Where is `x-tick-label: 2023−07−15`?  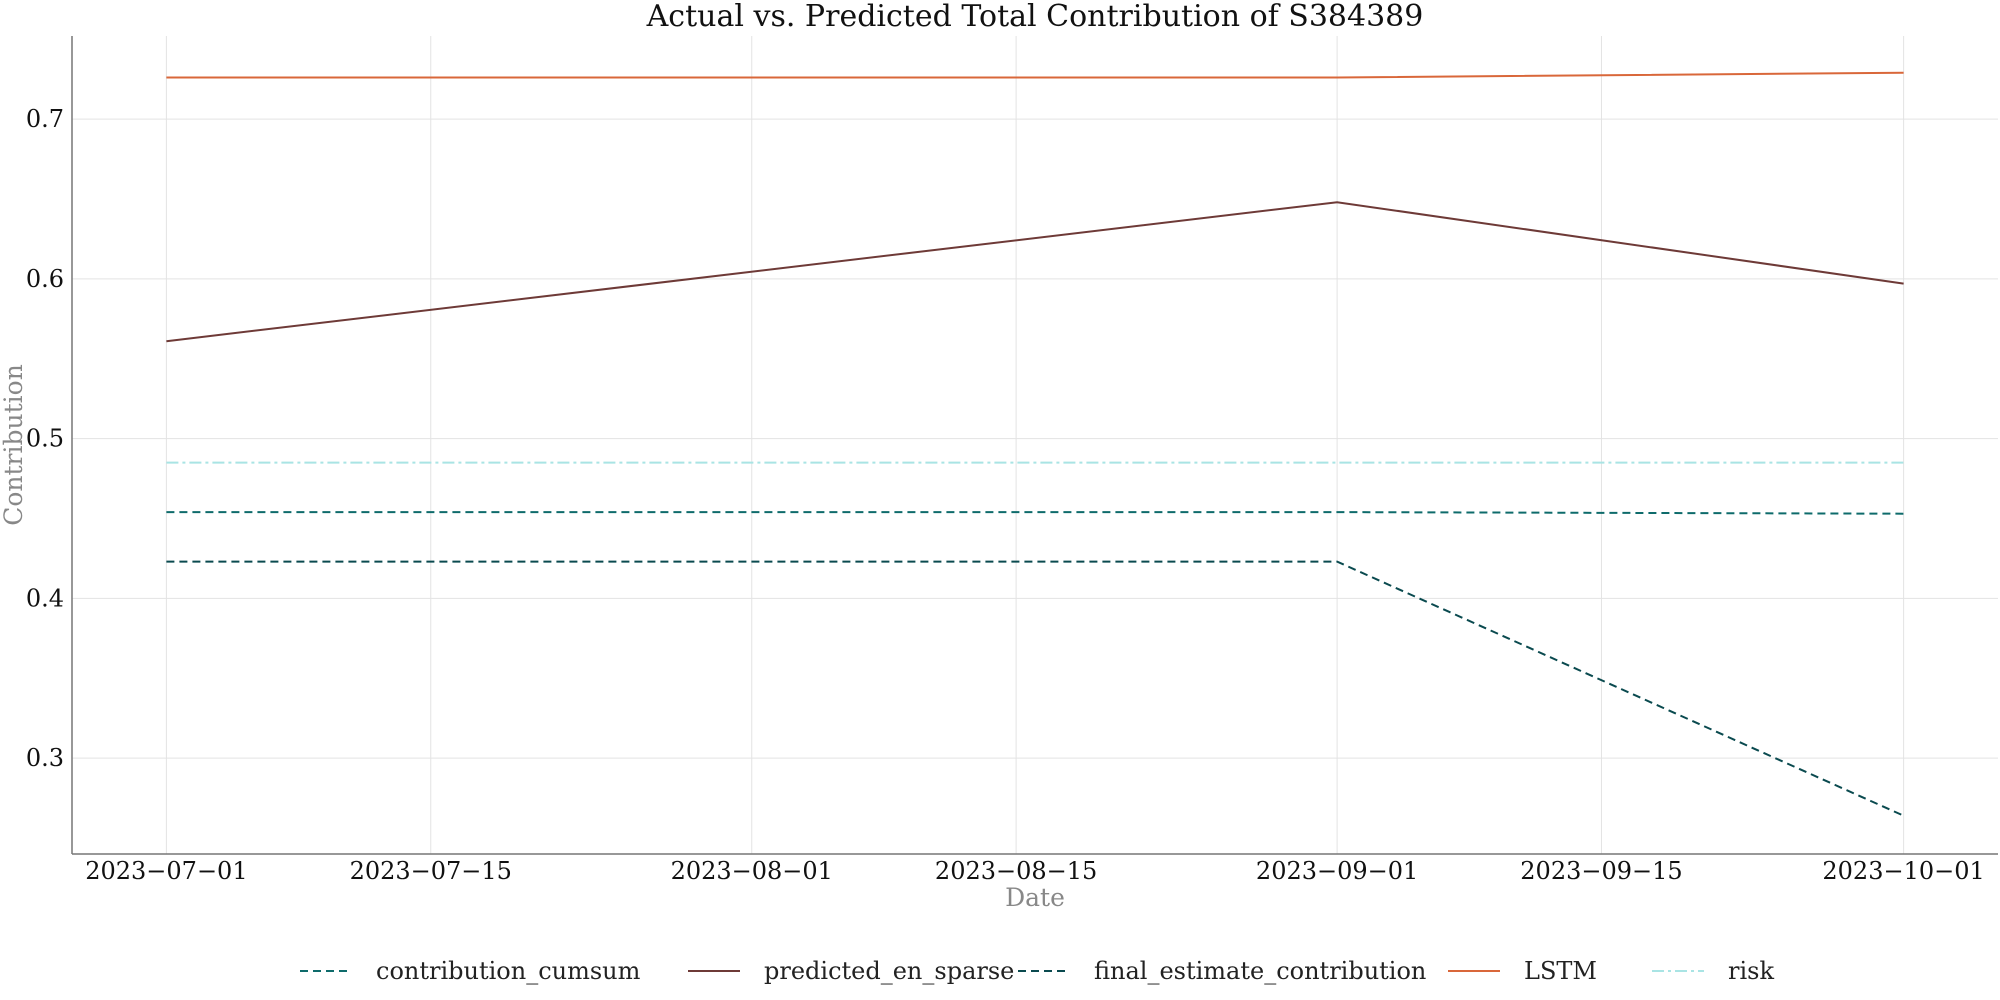
x-tick-label: 2023−07−15 is located at coordinates (431, 871).